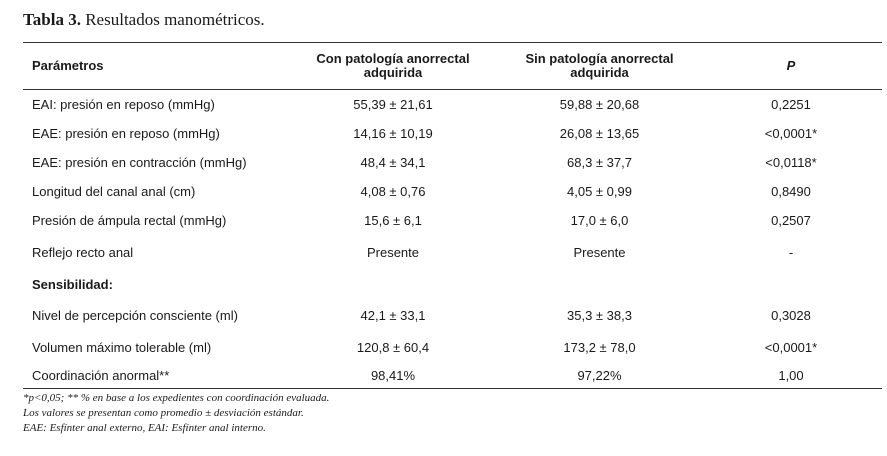 The width and height of the screenshot is (887, 456). Describe the element at coordinates (393, 347) in the screenshot. I see `row-value-with: 120,8 ± 60,4` at that location.